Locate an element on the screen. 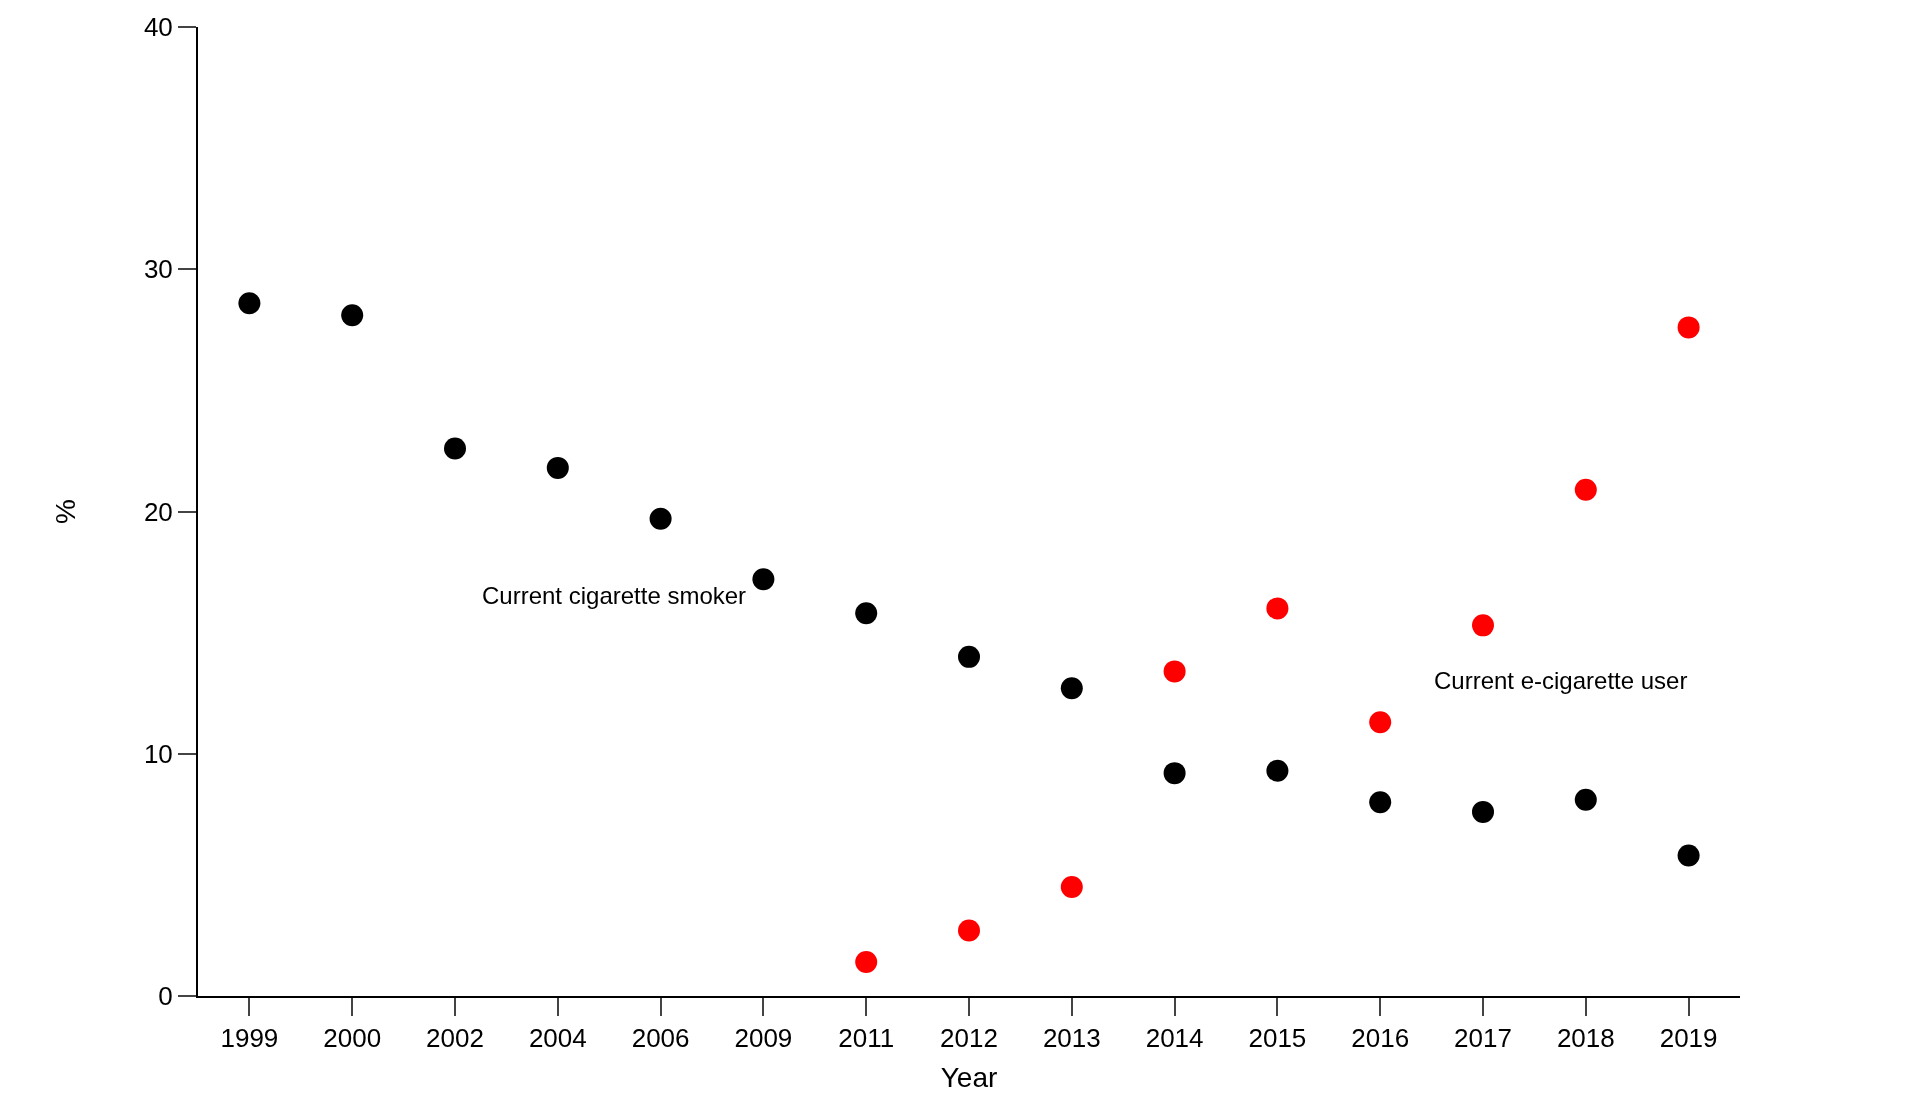 The height and width of the screenshot is (1111, 1919). x-tick-label: 2017 is located at coordinates (1483, 1038).